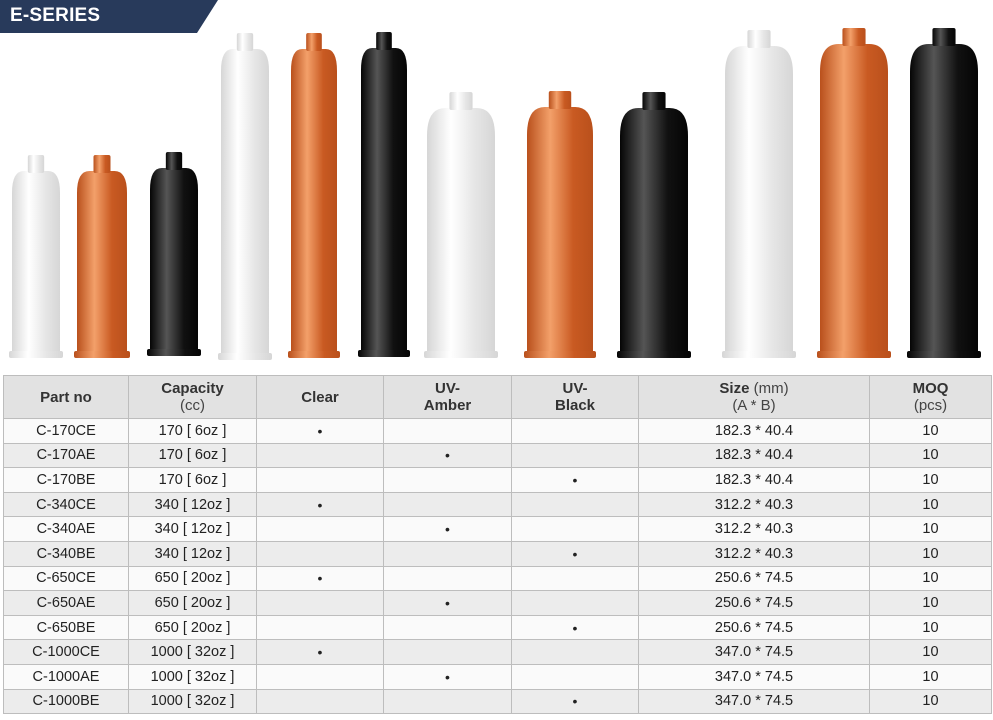 The image size is (993, 720). What do you see at coordinates (314, 195) in the screenshot?
I see `cartridge-340-amber` at bounding box center [314, 195].